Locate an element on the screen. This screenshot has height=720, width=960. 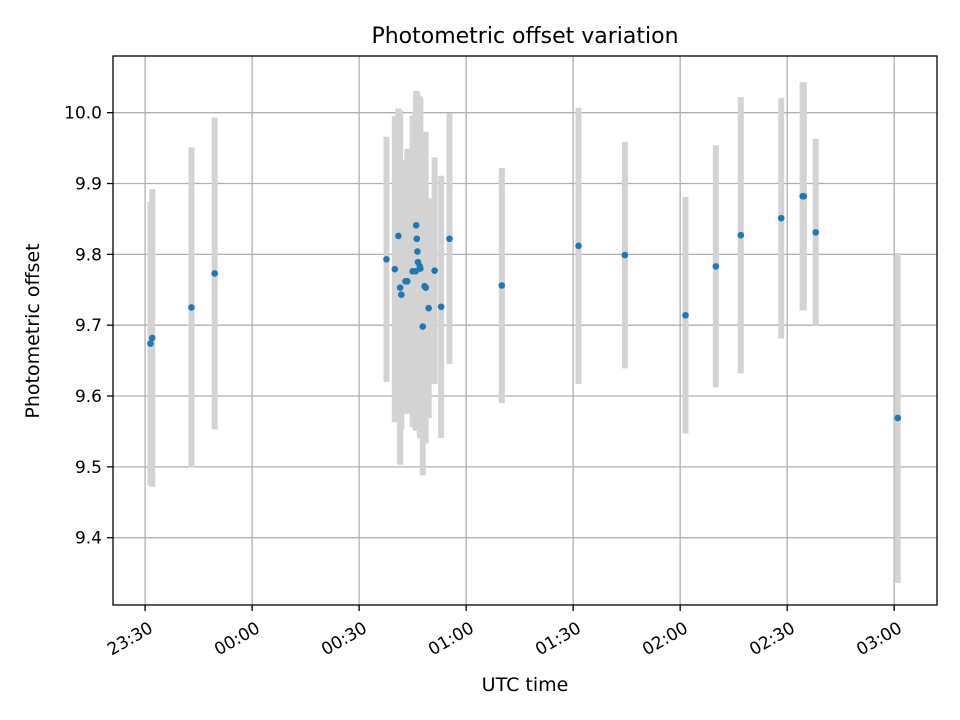
y-tick-label: 9.6 is located at coordinates (88, 397).